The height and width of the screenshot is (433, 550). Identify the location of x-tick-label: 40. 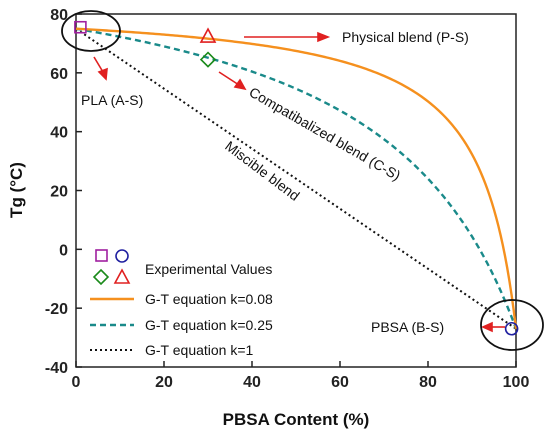
(252, 382).